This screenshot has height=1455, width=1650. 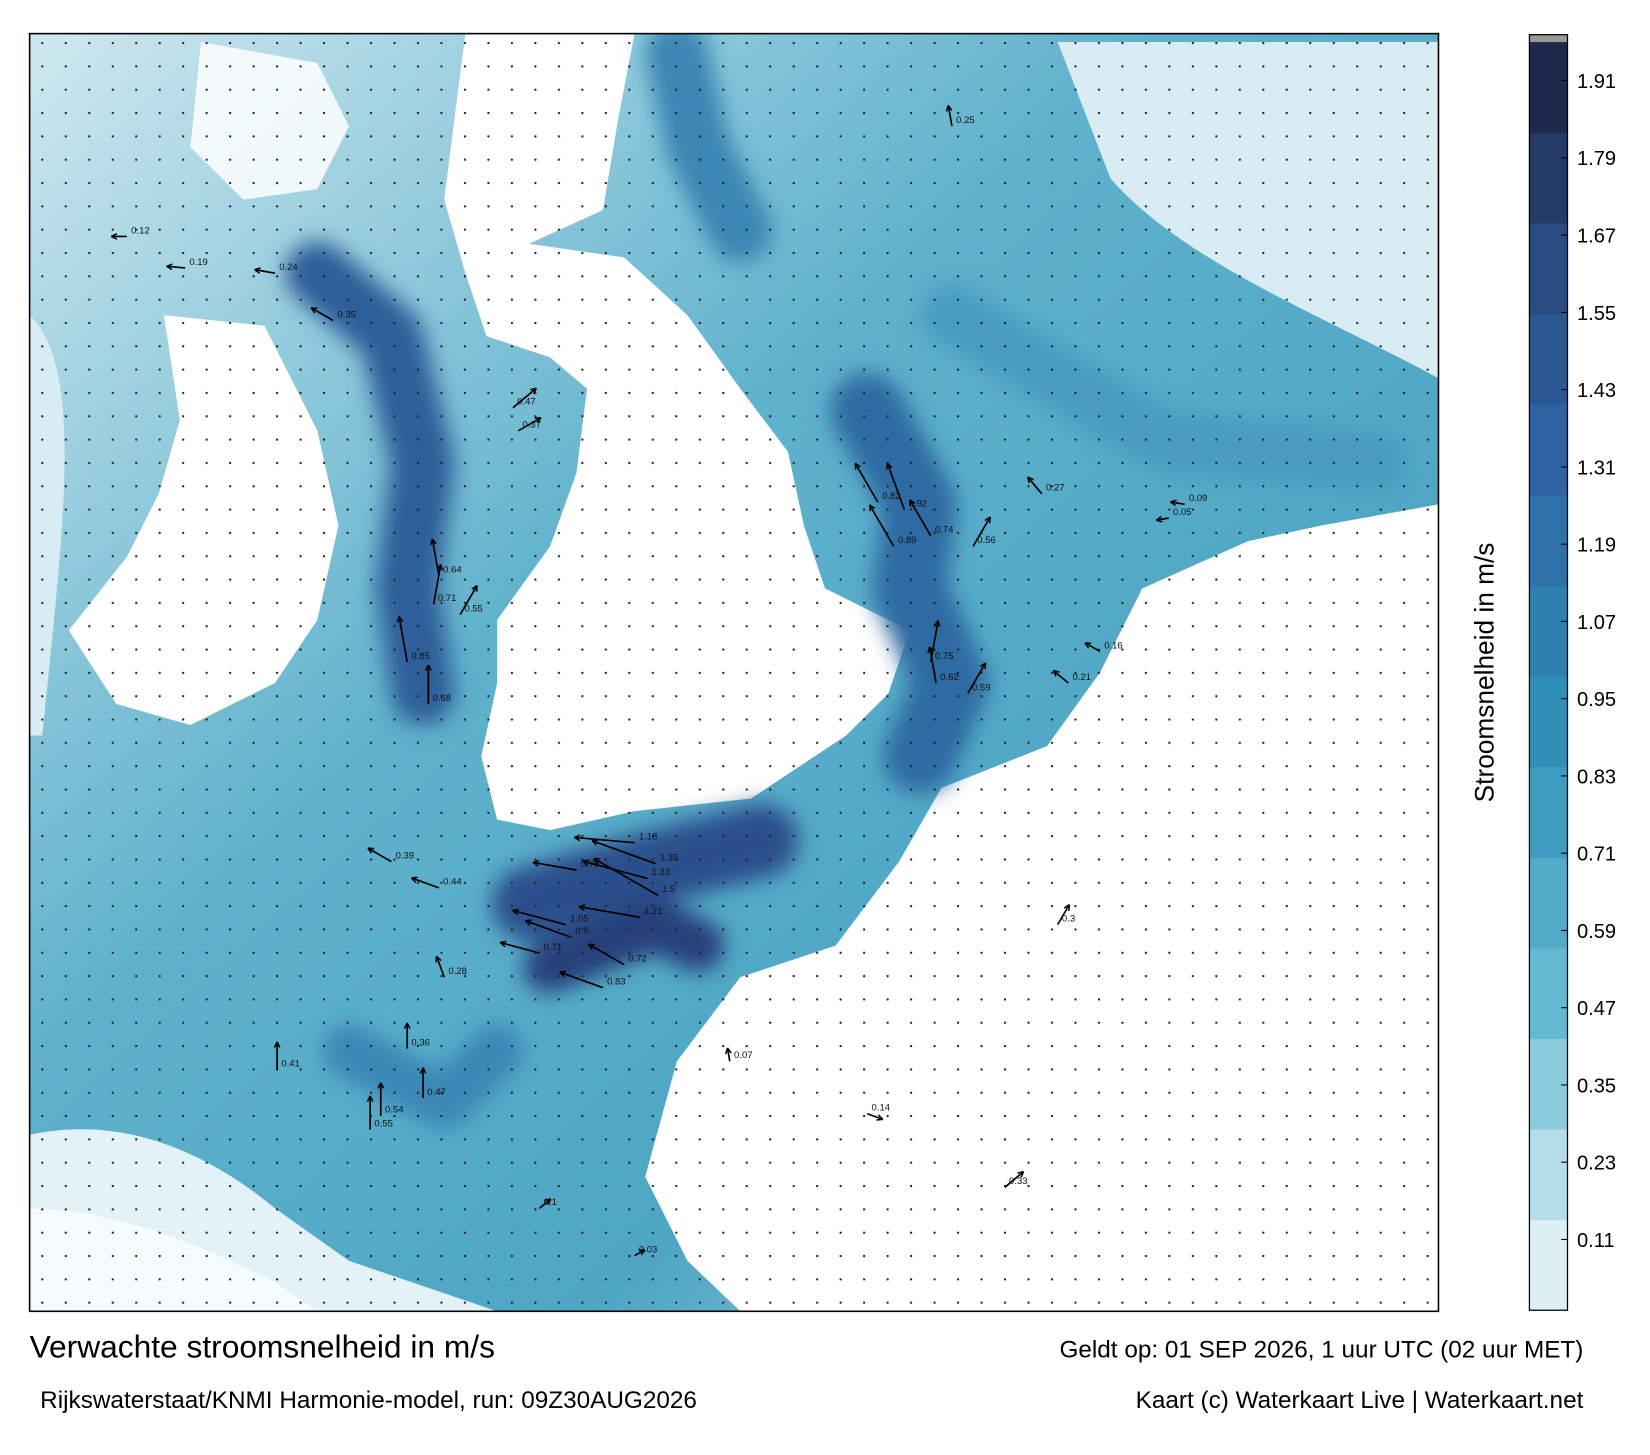 I want to click on speed-label: 0.24, so click(x=288, y=267).